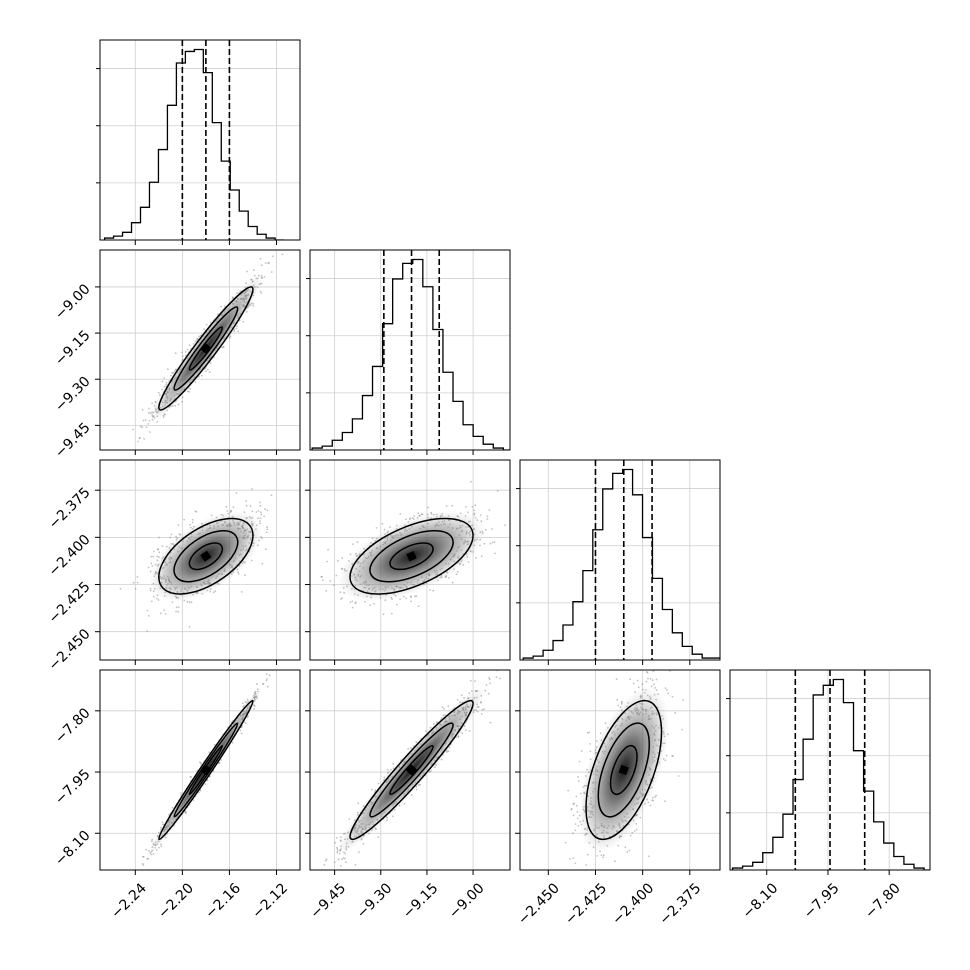 The width and height of the screenshot is (970, 970). Describe the element at coordinates (73, 726) in the screenshot. I see `y-tick-label: −7.80` at that location.